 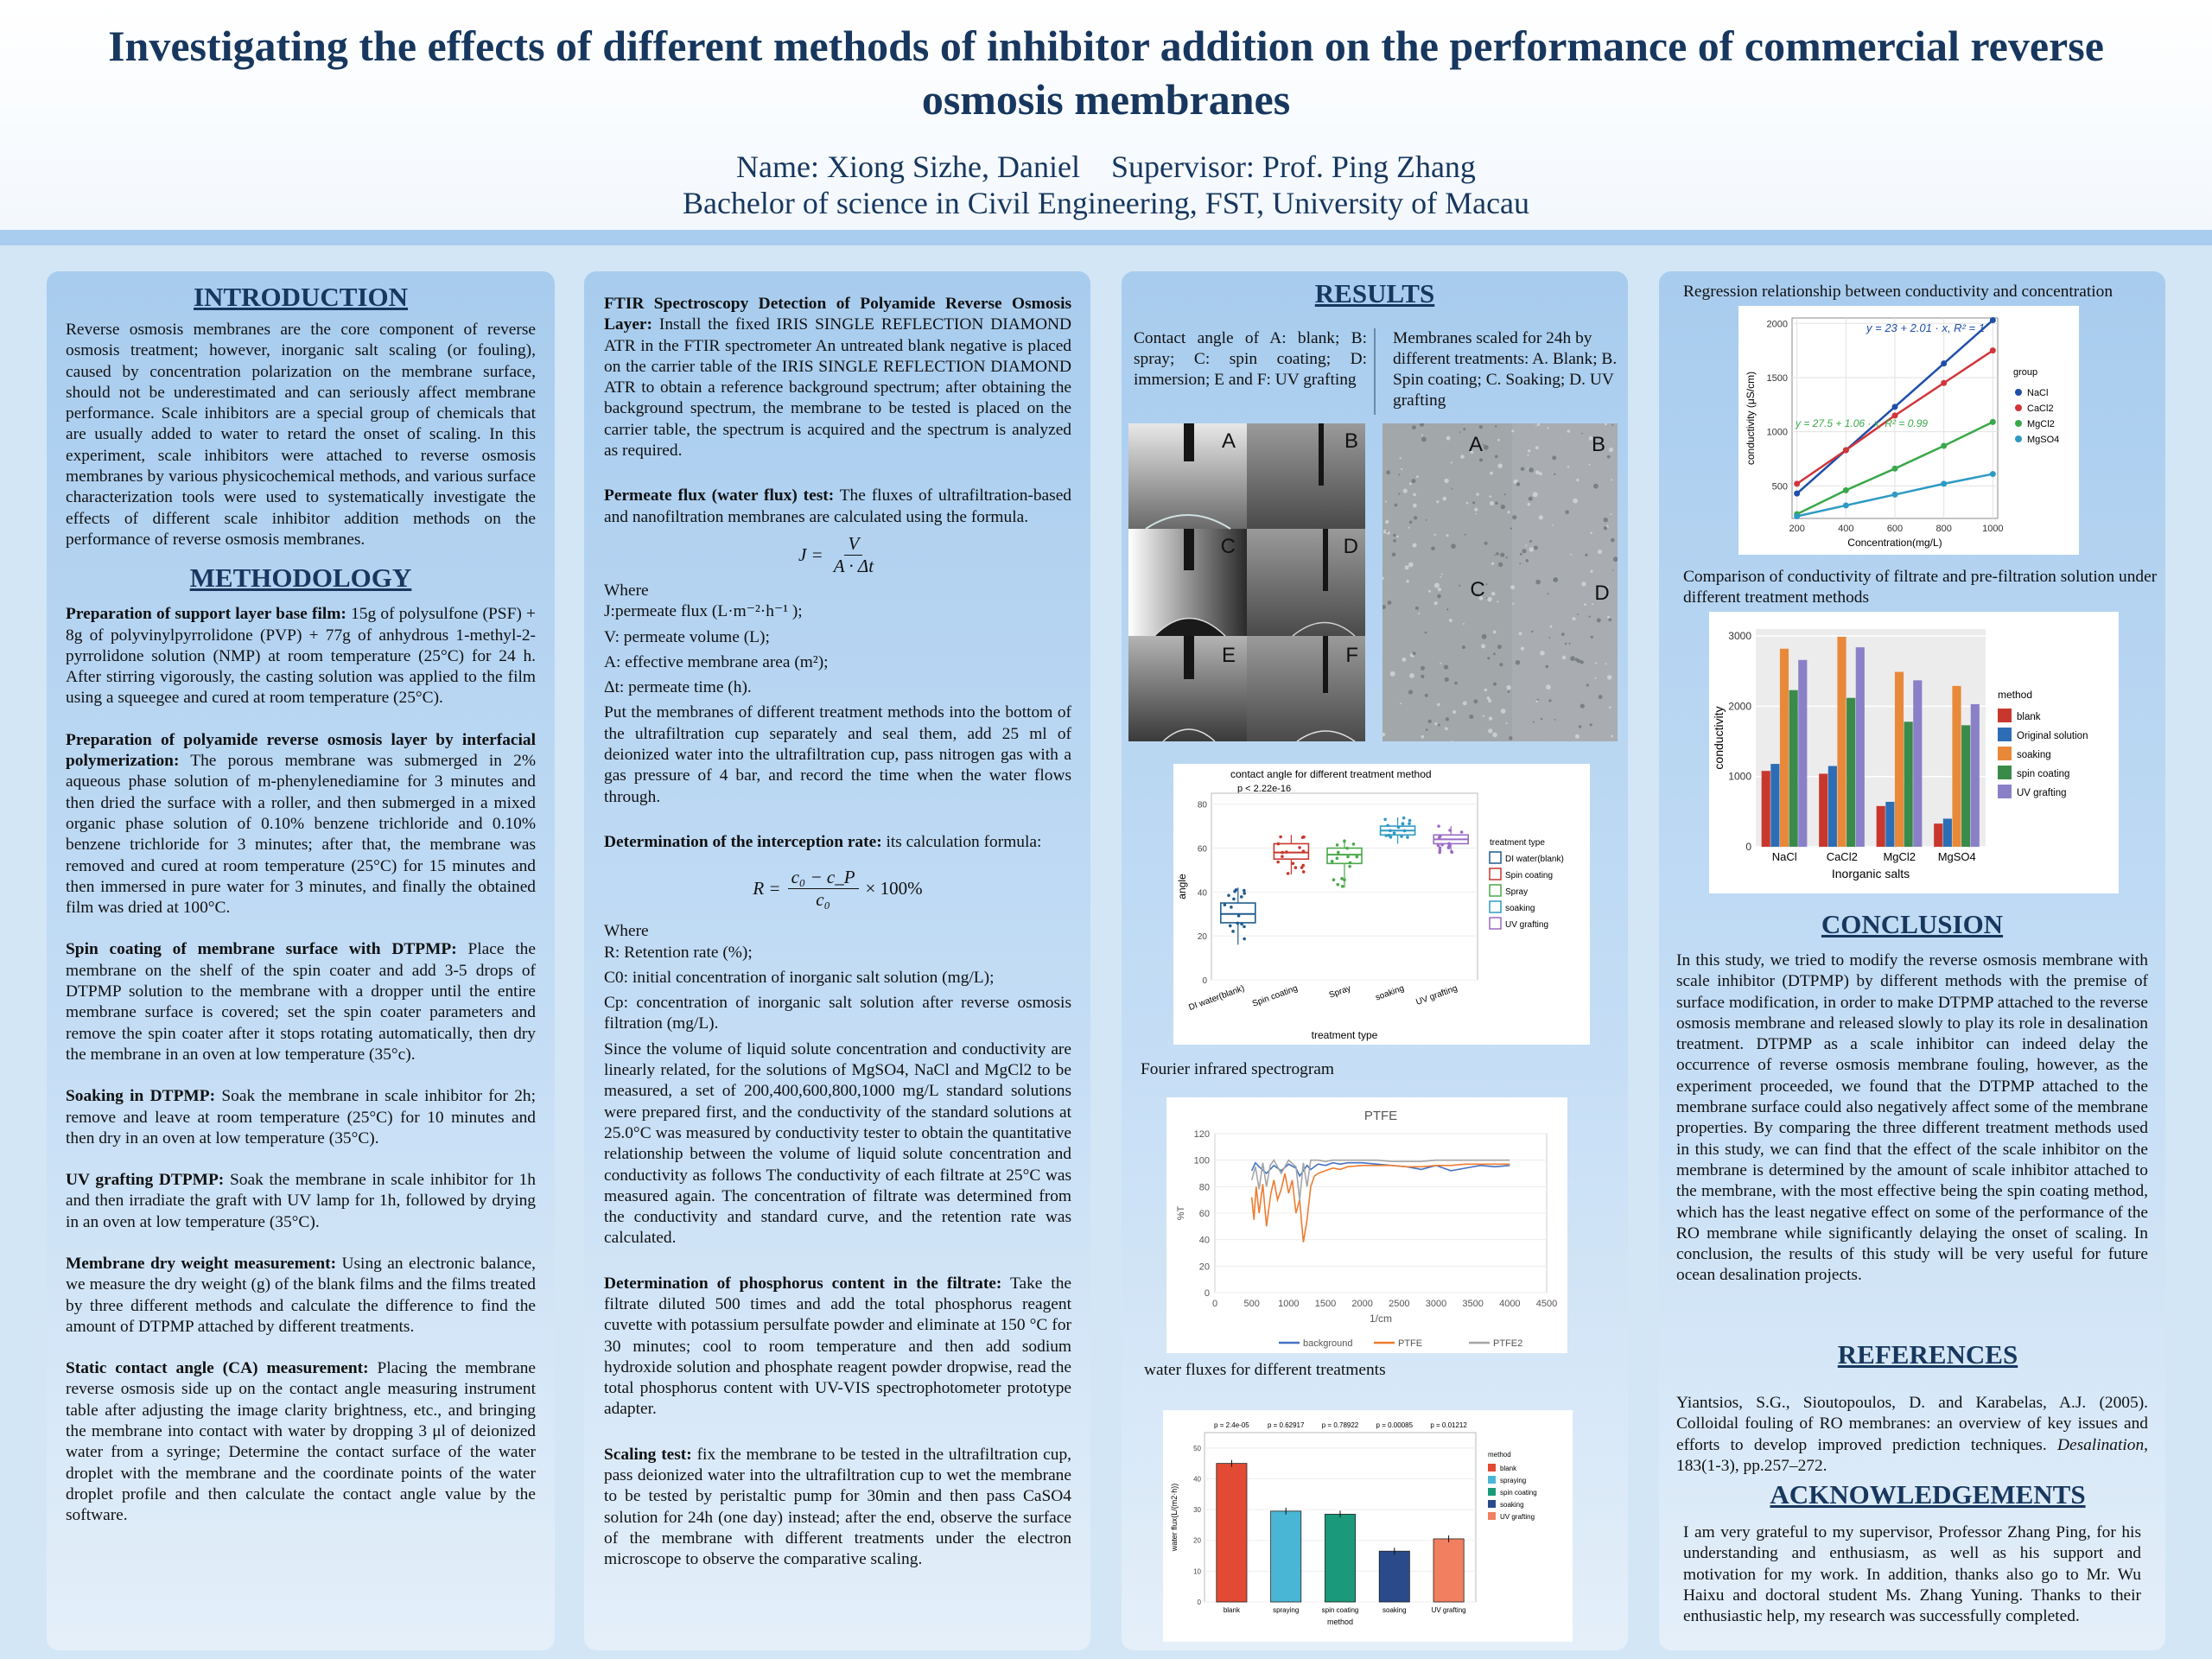 I want to click on caption-divider, so click(x=1375, y=371).